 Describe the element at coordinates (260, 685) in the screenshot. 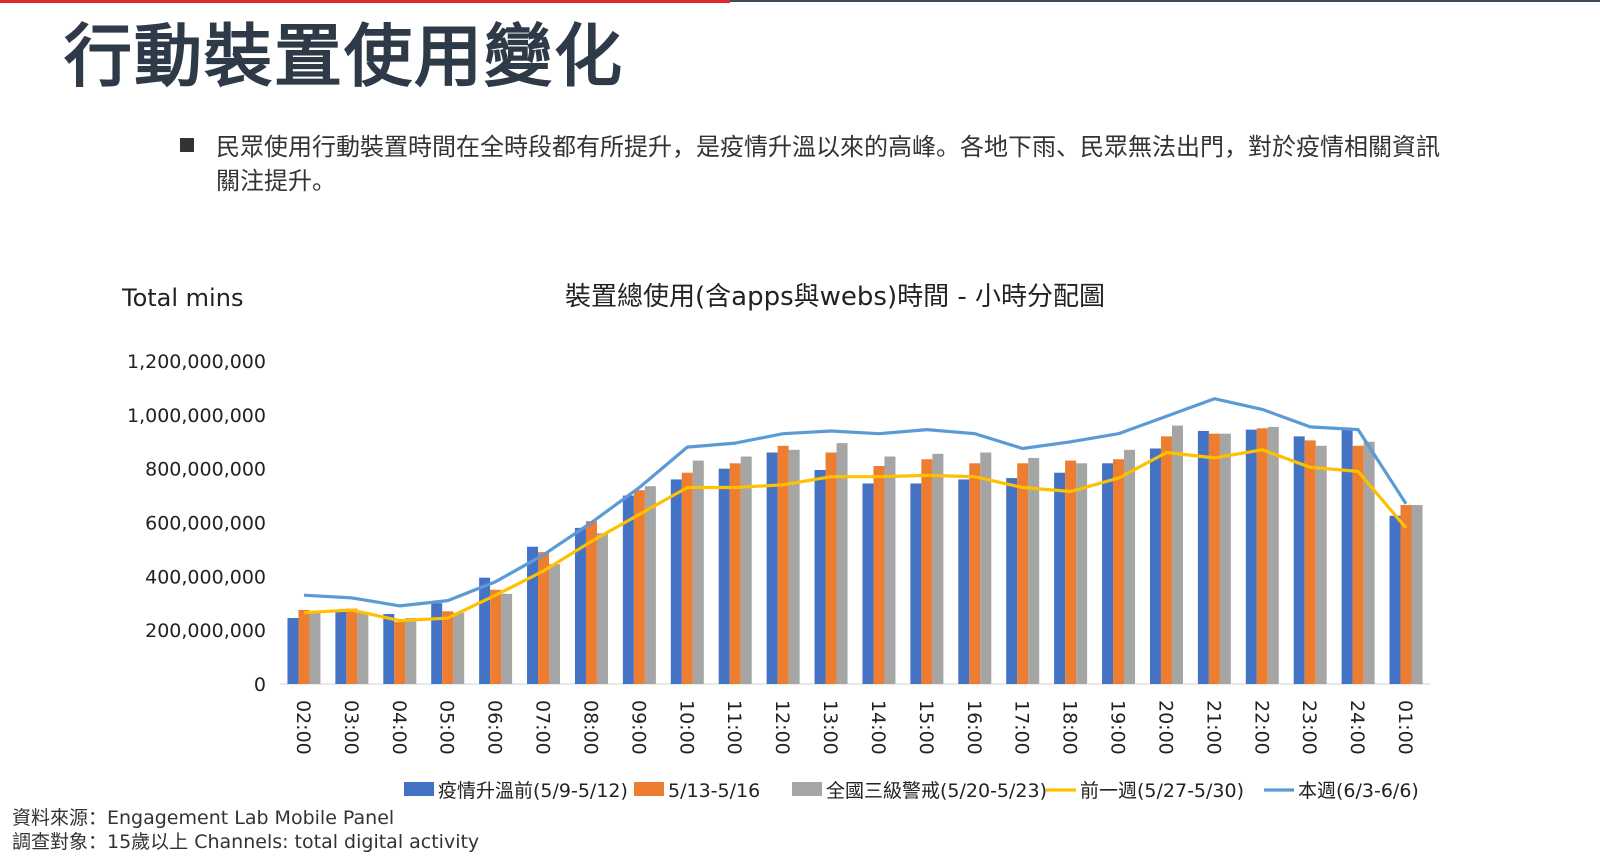

I see `y-tick-label: 0` at that location.